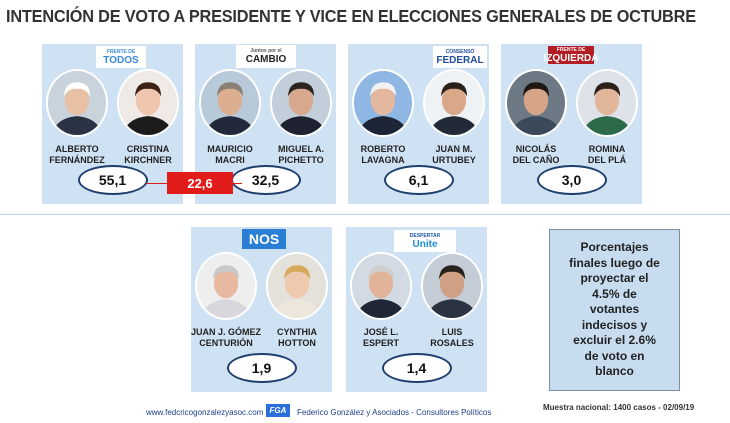  What do you see at coordinates (261, 368) in the screenshot?
I see `vote-value: 1,9` at bounding box center [261, 368].